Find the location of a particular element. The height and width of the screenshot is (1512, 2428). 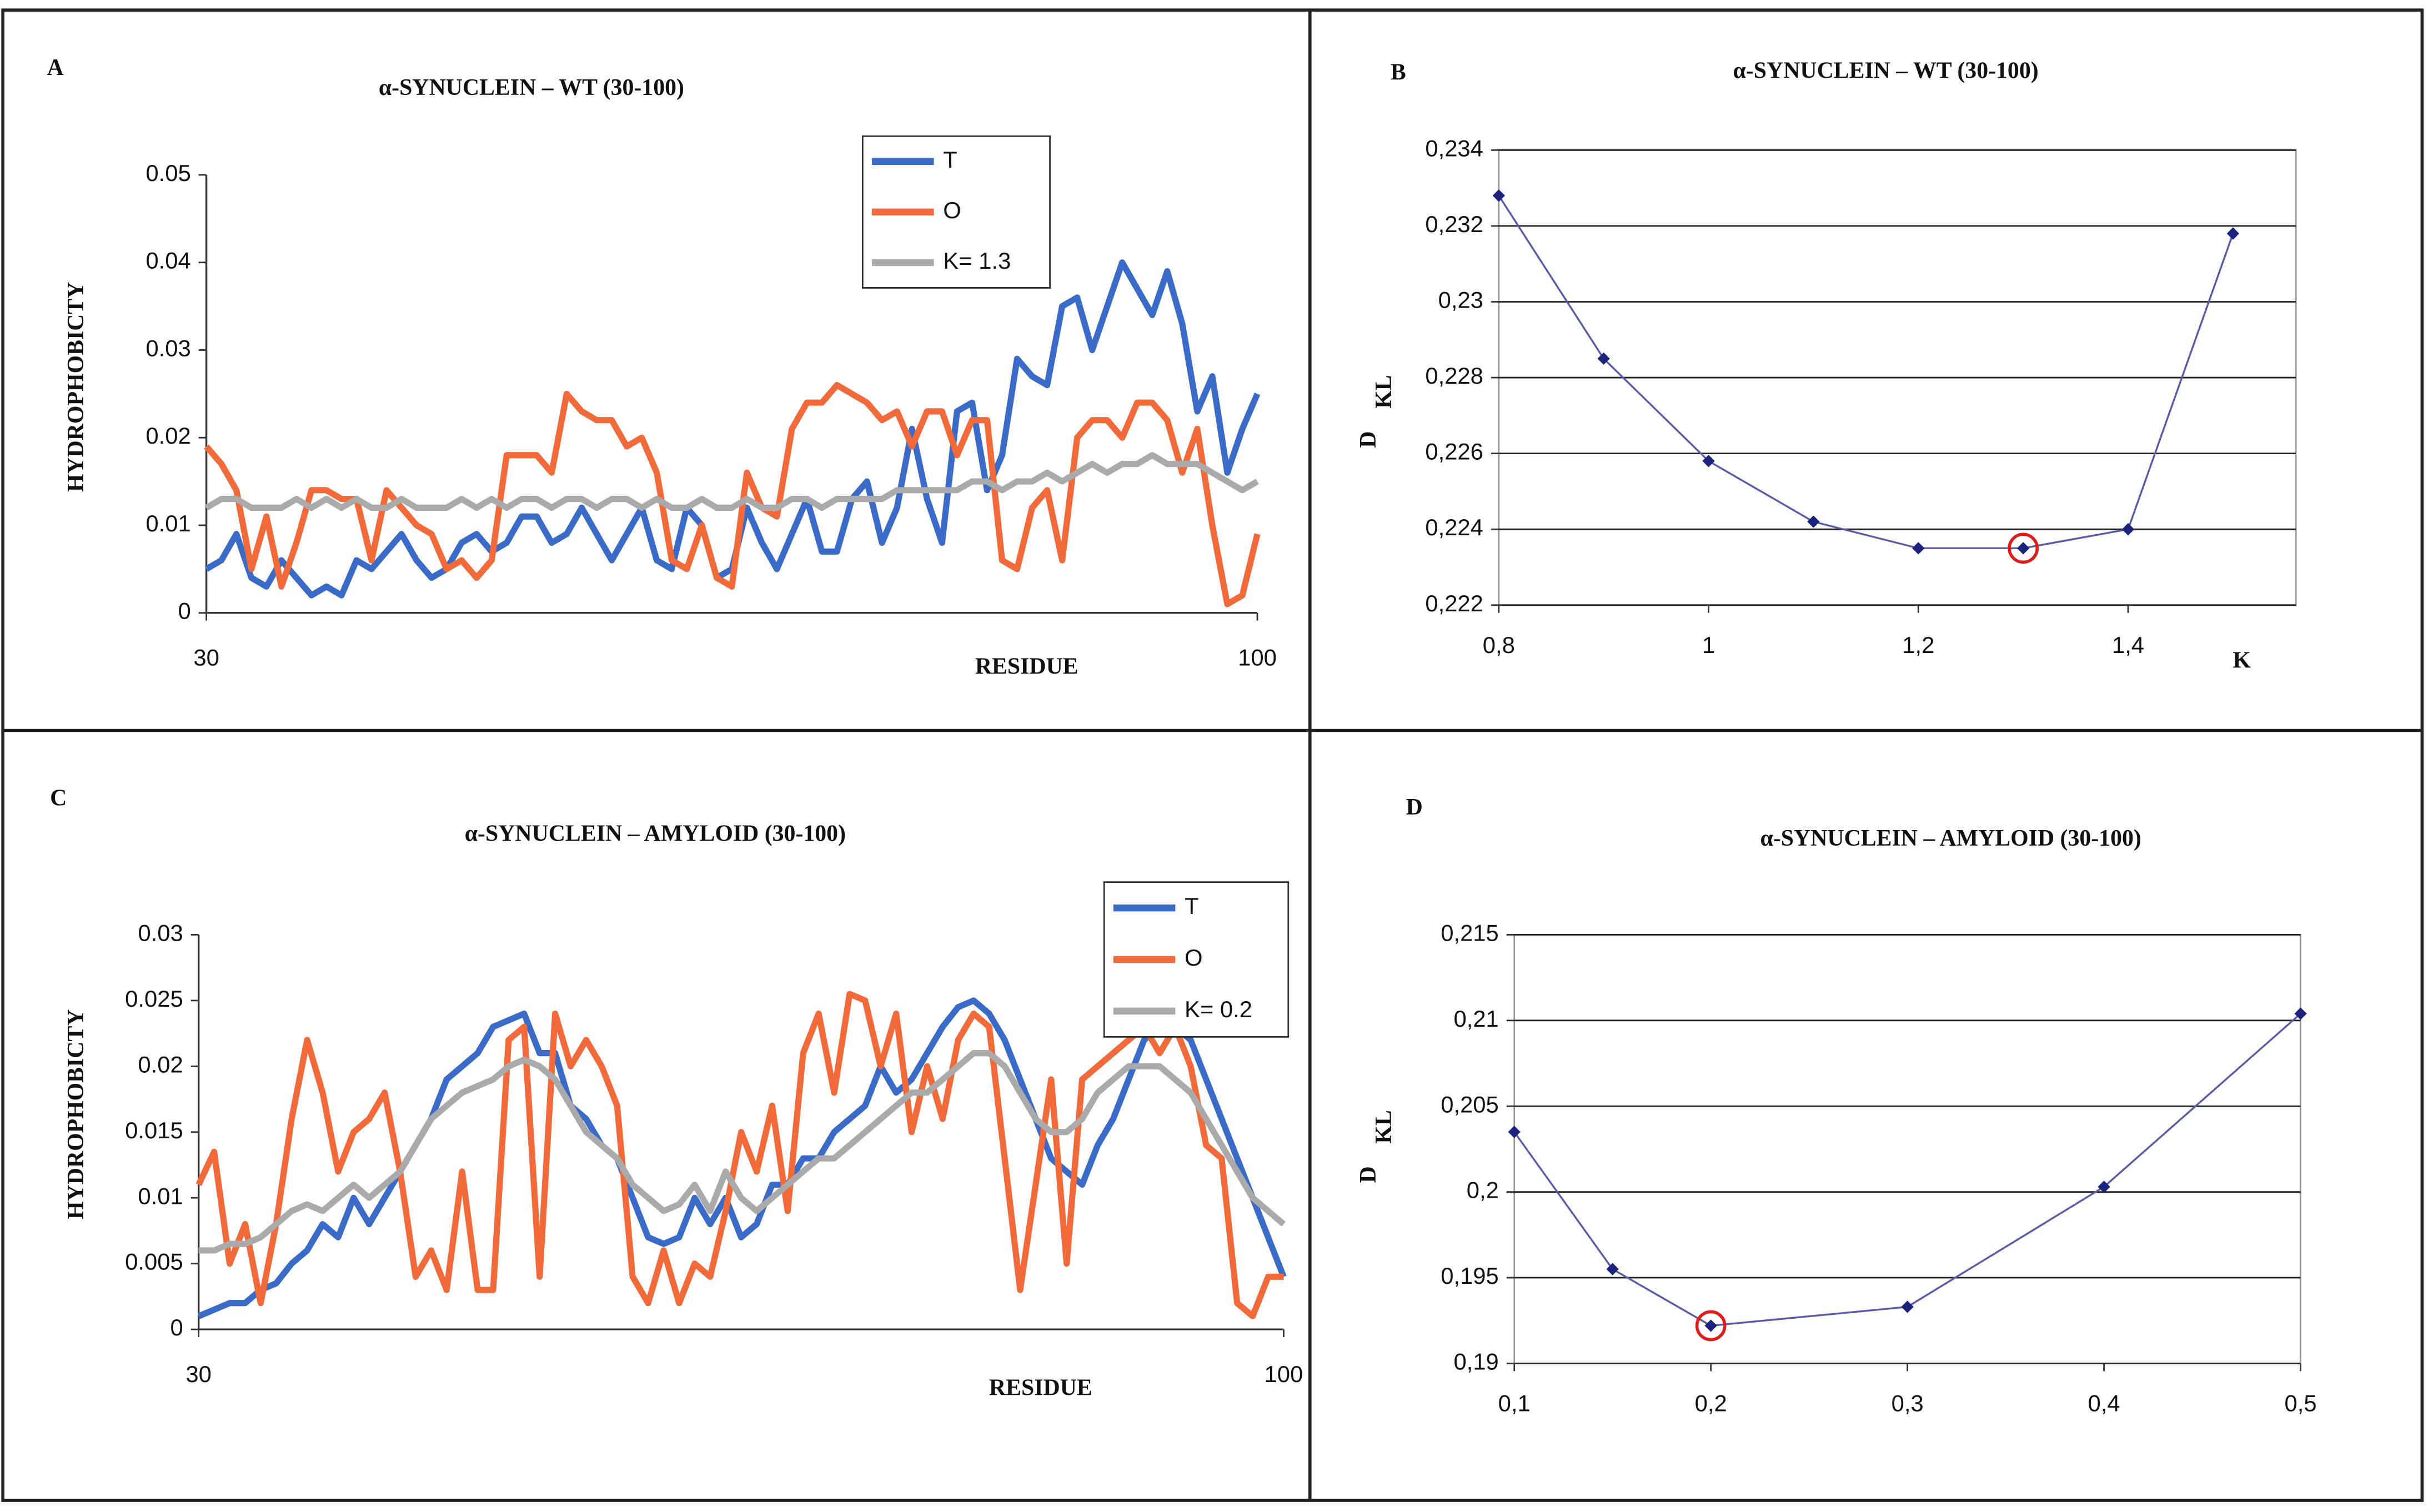

panel-letter: C is located at coordinates (58, 798).